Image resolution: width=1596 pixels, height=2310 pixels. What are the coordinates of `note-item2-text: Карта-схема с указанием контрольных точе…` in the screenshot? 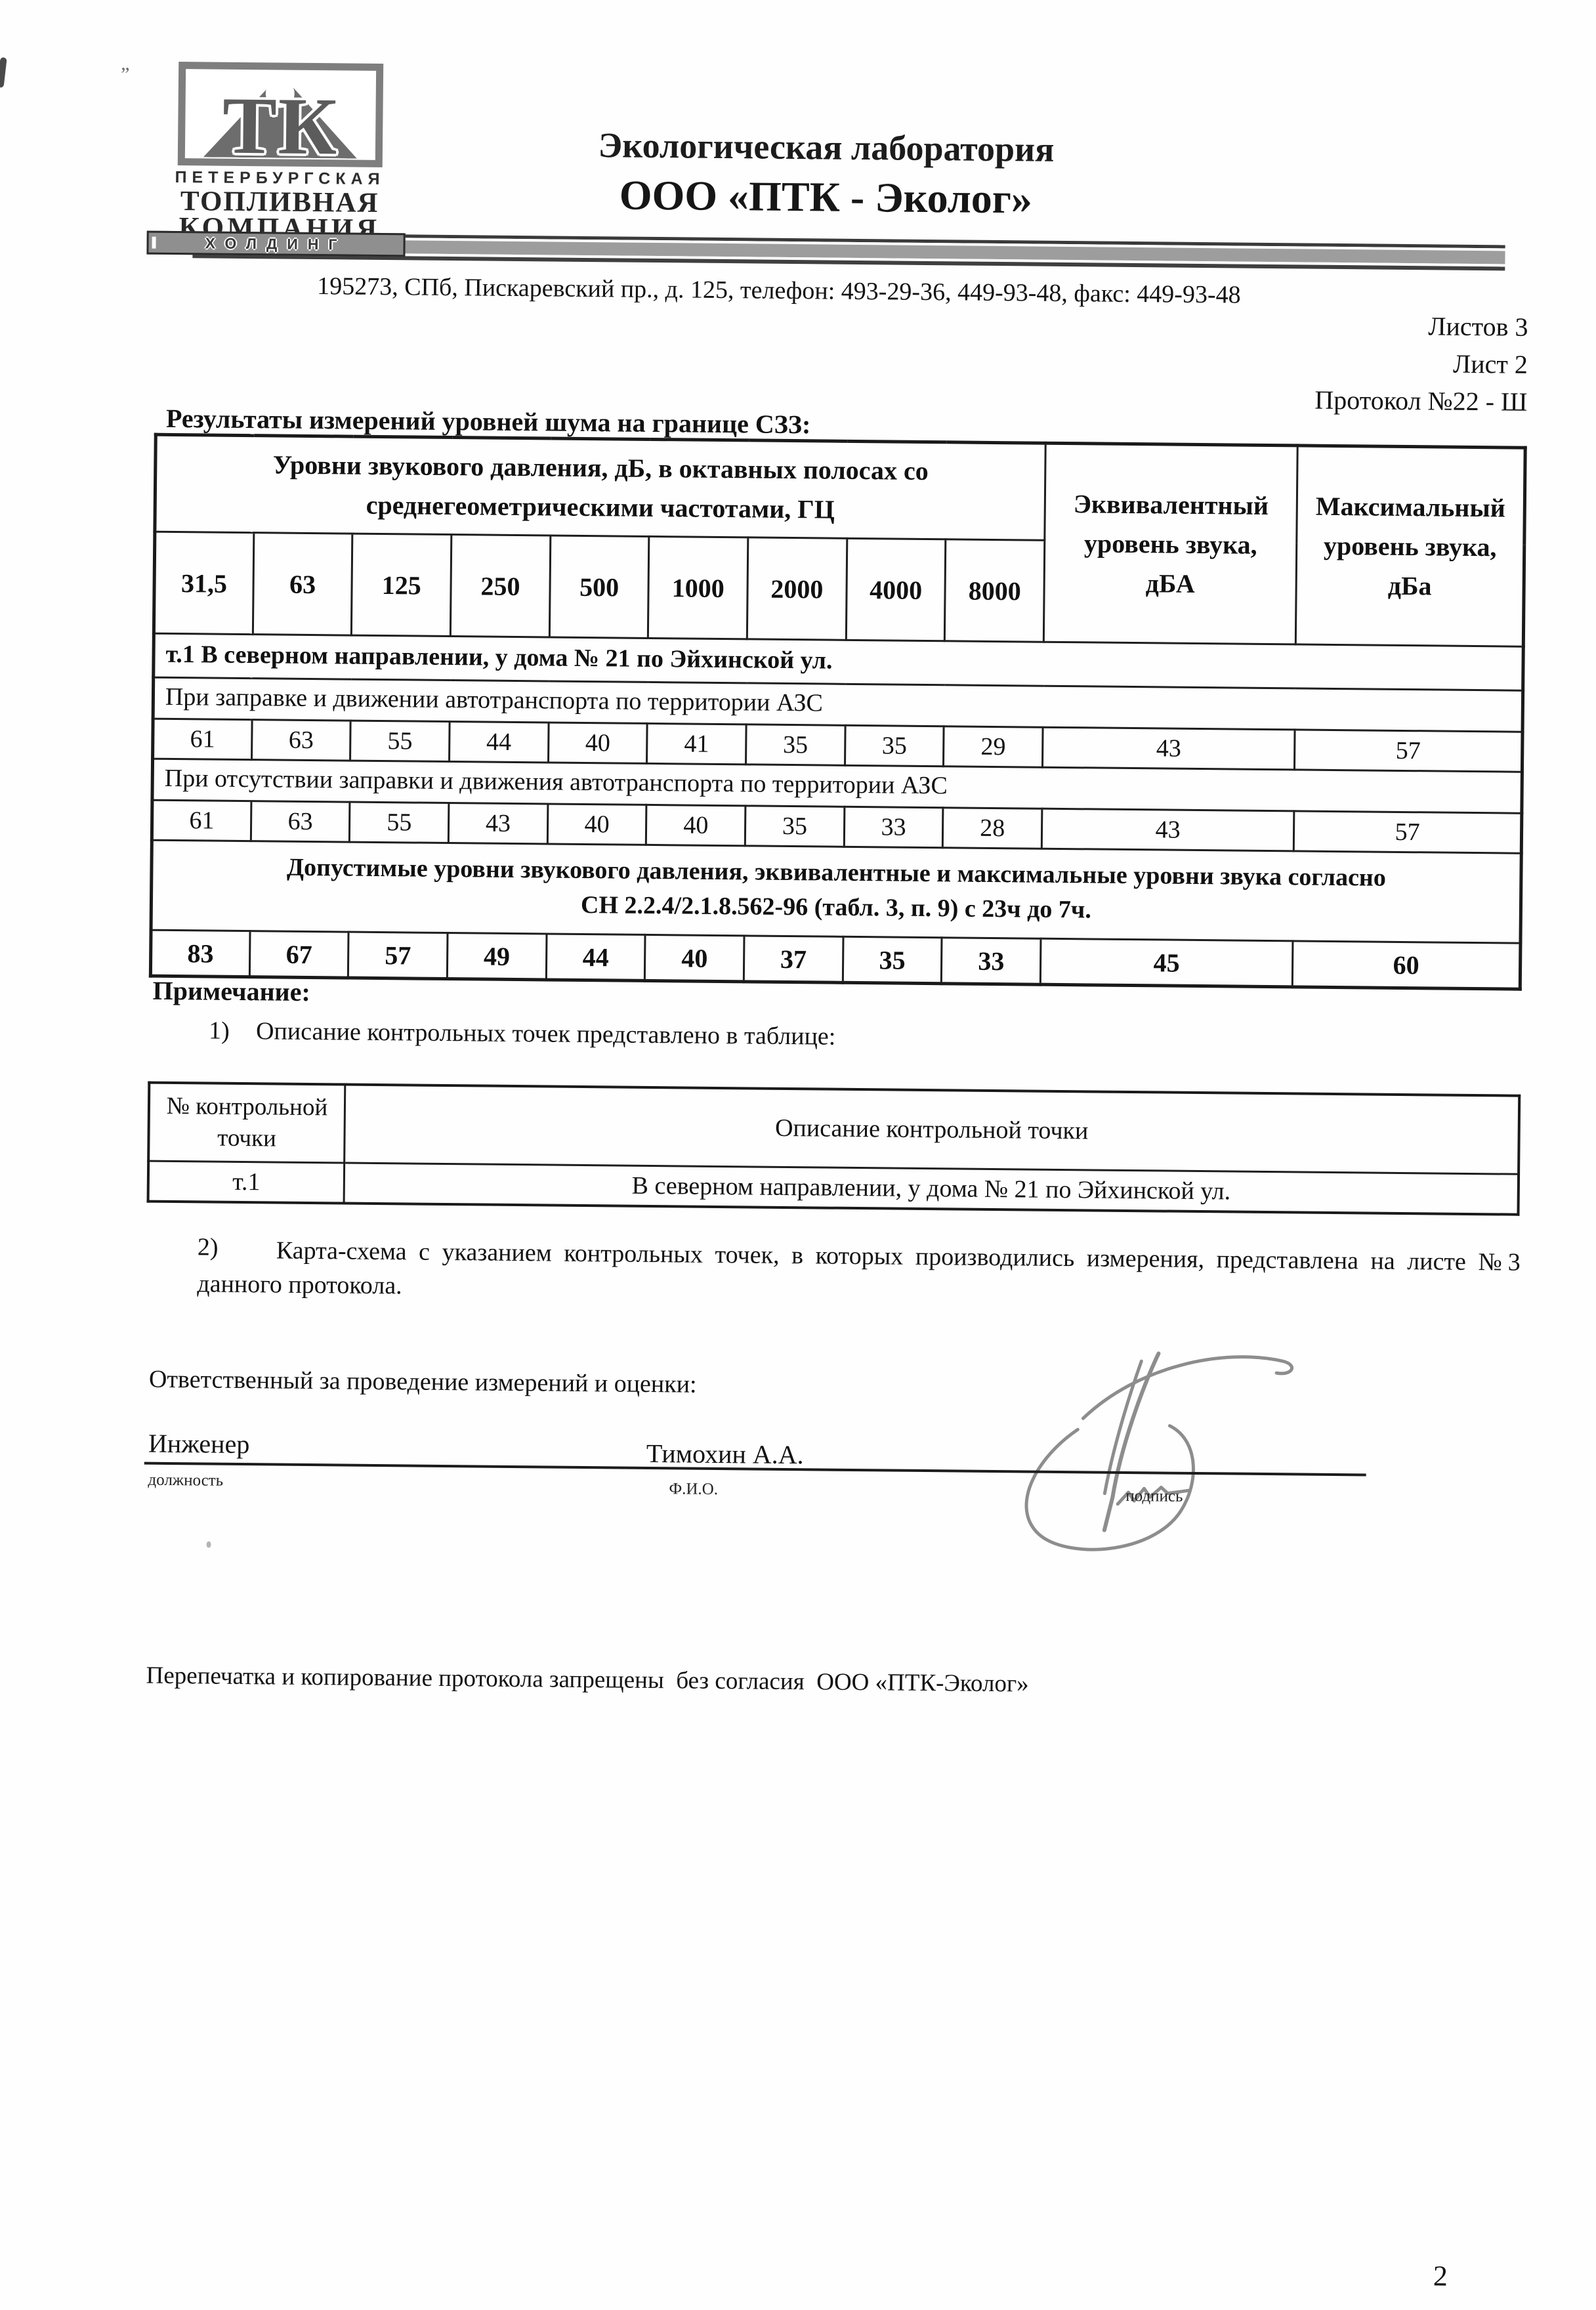 It's located at (859, 1268).